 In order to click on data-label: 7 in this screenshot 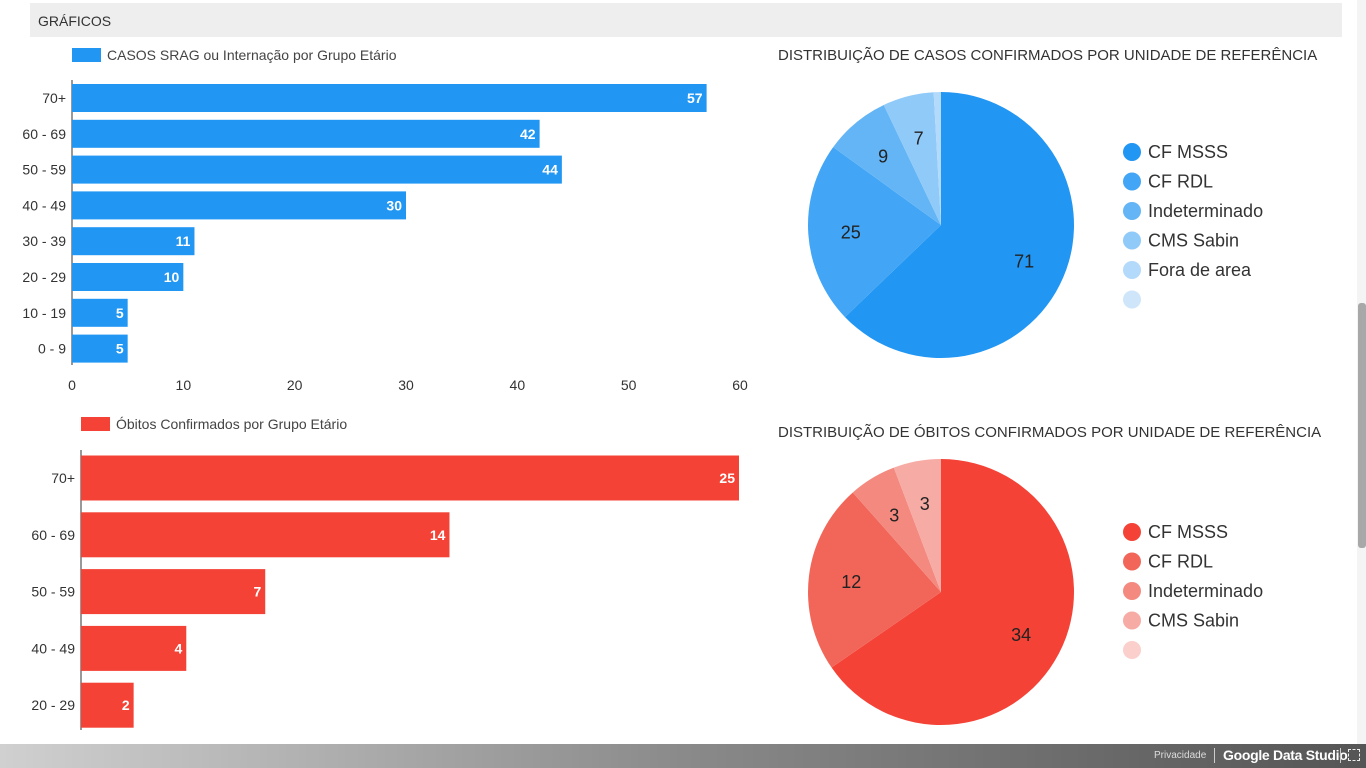, I will do `click(257, 592)`.